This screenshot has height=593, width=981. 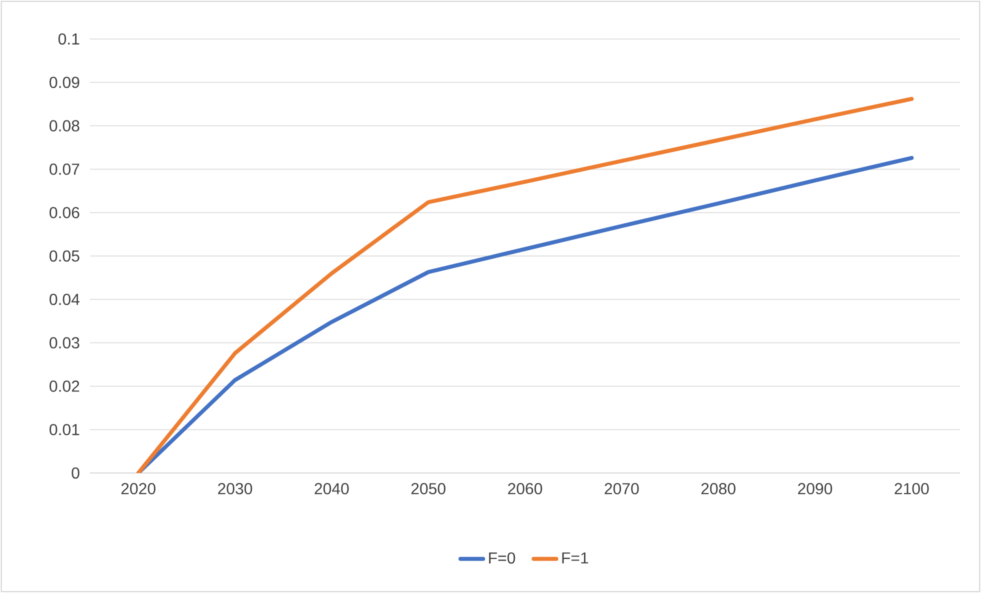 I want to click on y-tick-label: 0.06, so click(x=65, y=212).